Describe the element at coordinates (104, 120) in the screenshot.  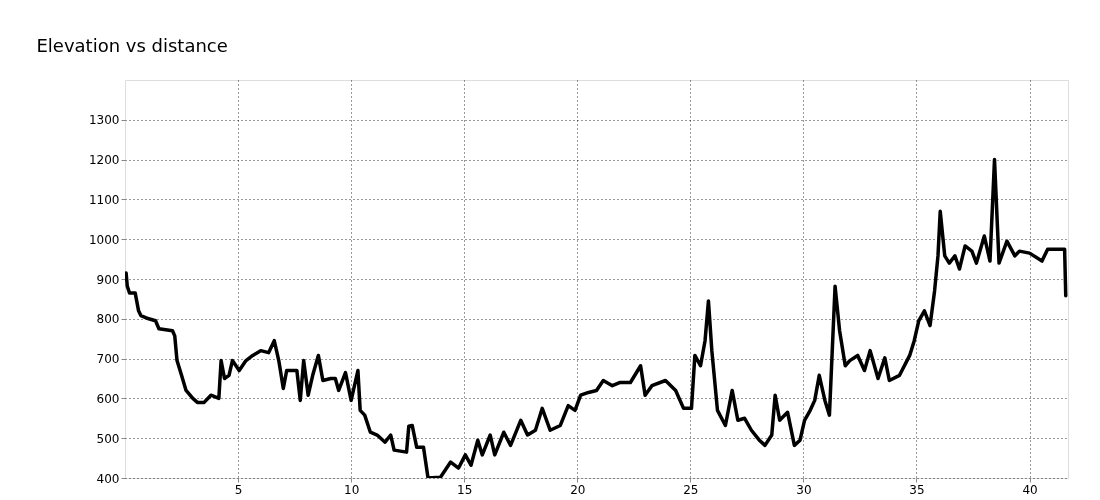
I see `y-tick-label: 1300` at that location.